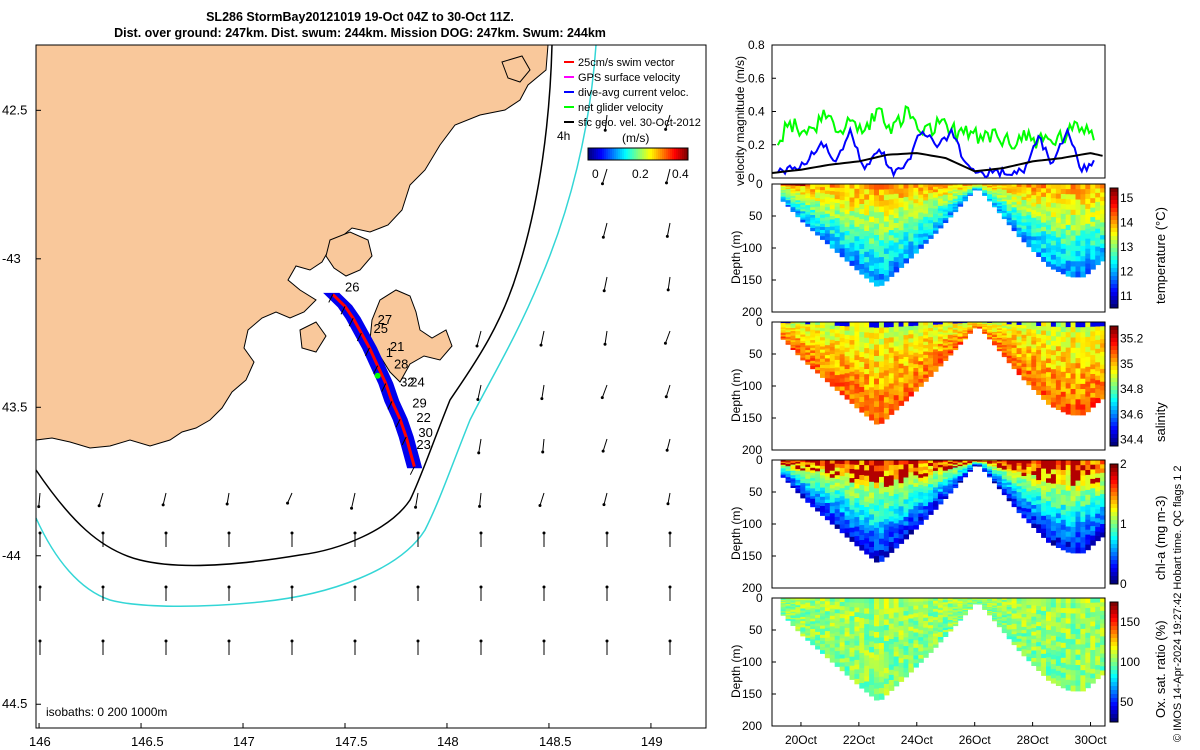 This screenshot has width=1200, height=750. What do you see at coordinates (1114, 502) in the screenshot?
I see `chlorophyll-colorbar-cell` at bounding box center [1114, 502].